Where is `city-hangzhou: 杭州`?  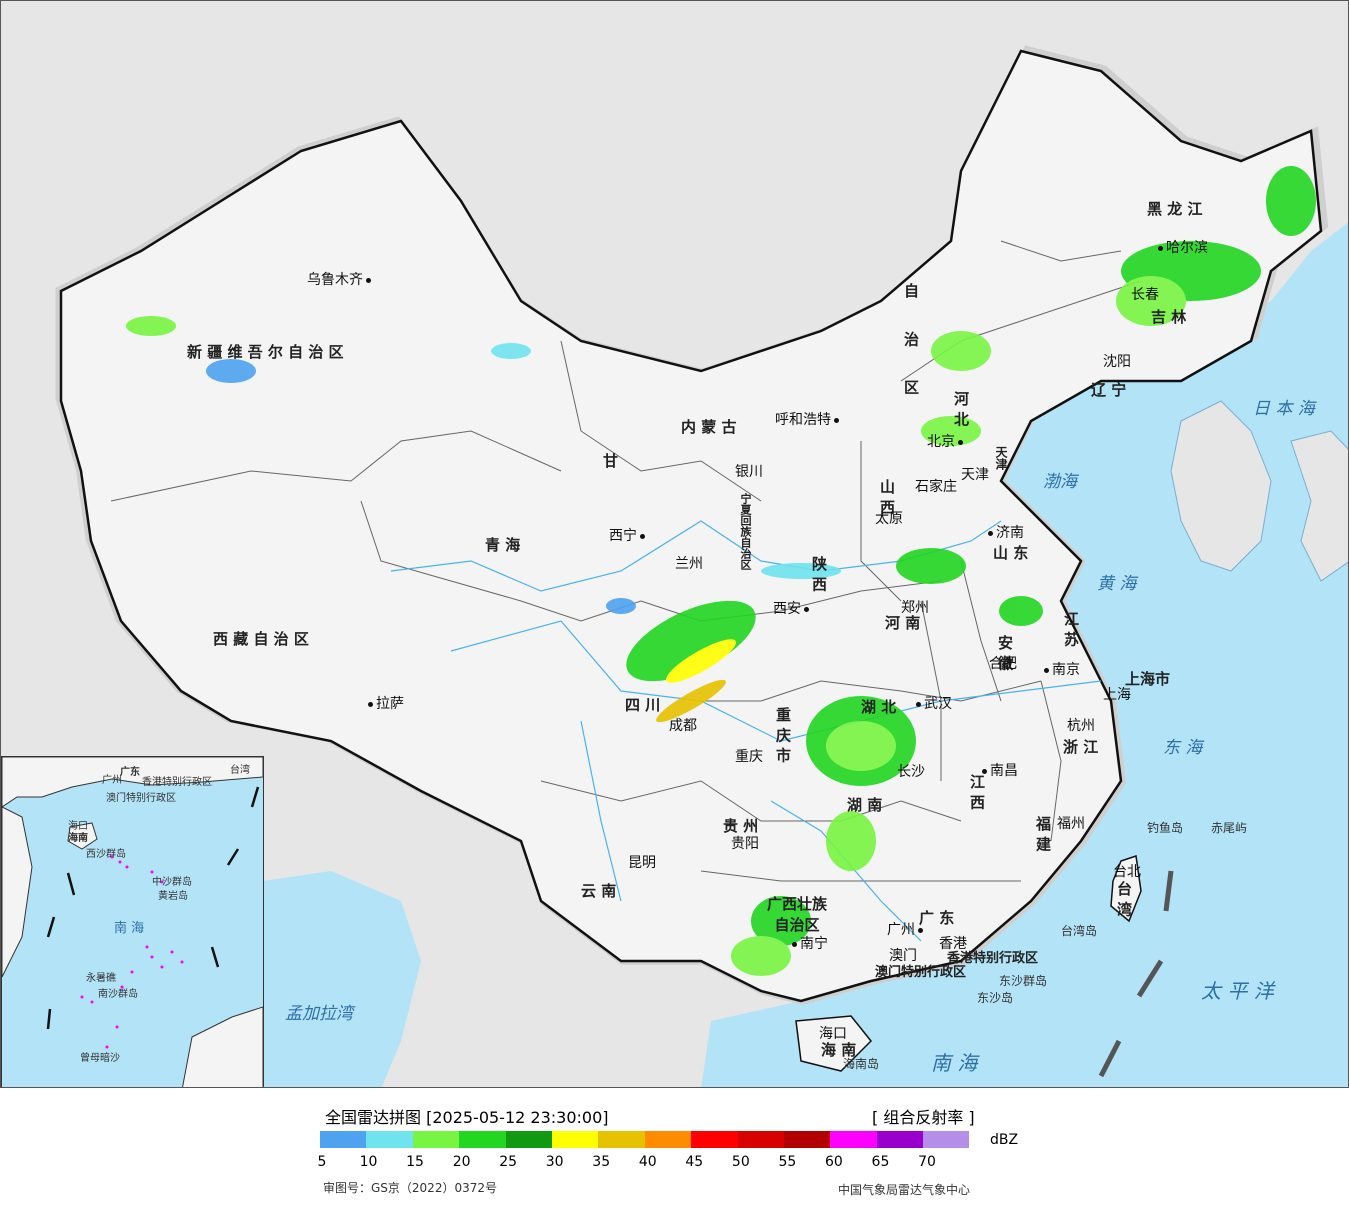 city-hangzhou: 杭州 is located at coordinates (1081, 726).